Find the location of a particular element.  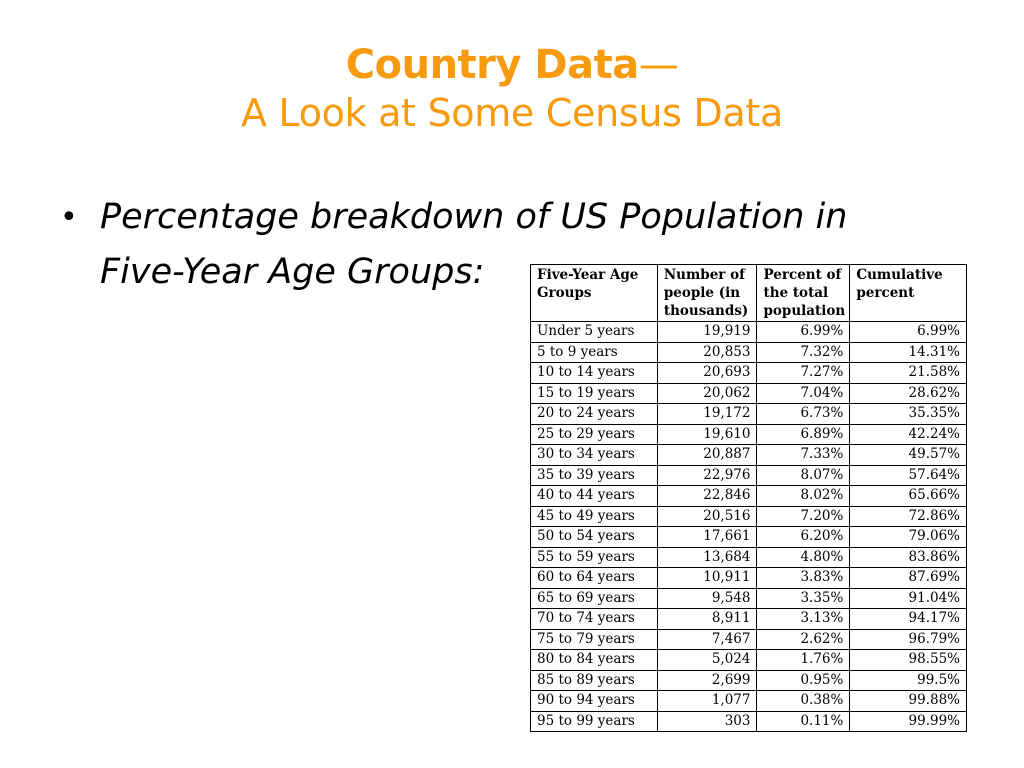

header-percent-total: Percent of the total population is located at coordinates (803, 293).